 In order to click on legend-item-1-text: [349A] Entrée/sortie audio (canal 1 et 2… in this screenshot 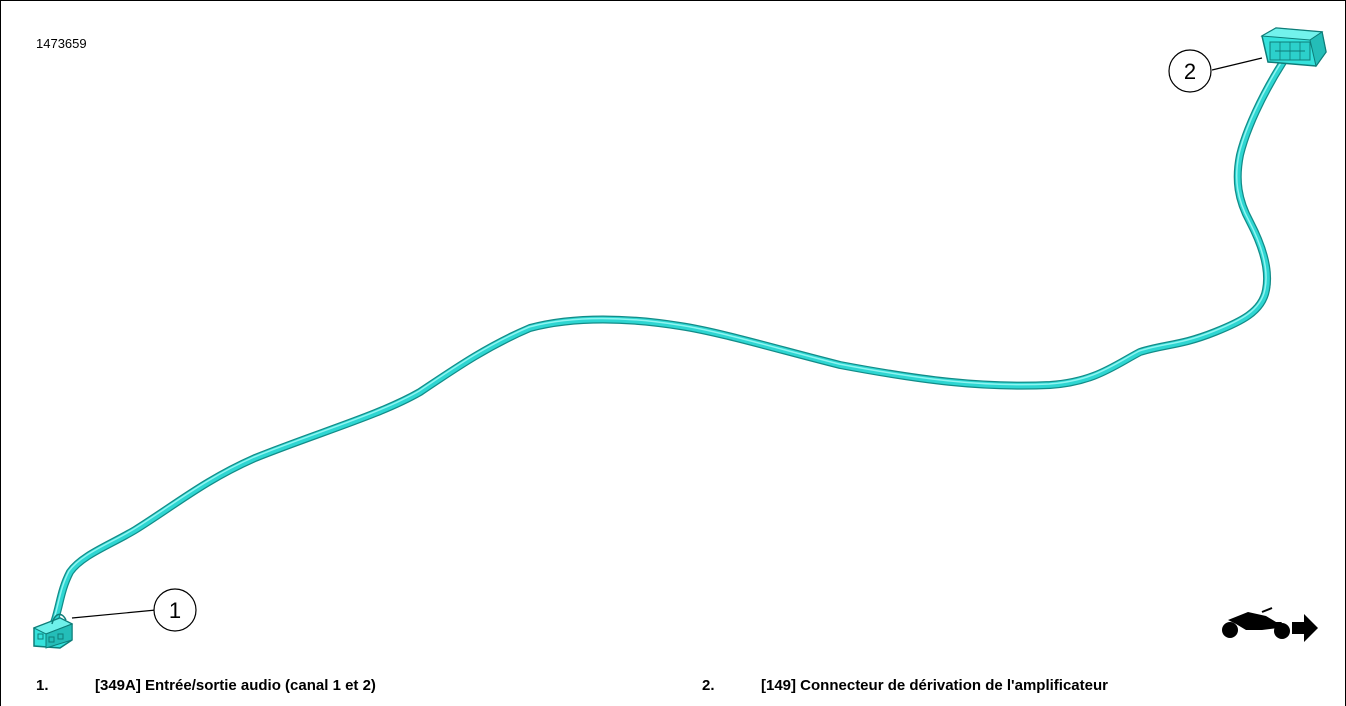, I will do `click(235, 685)`.